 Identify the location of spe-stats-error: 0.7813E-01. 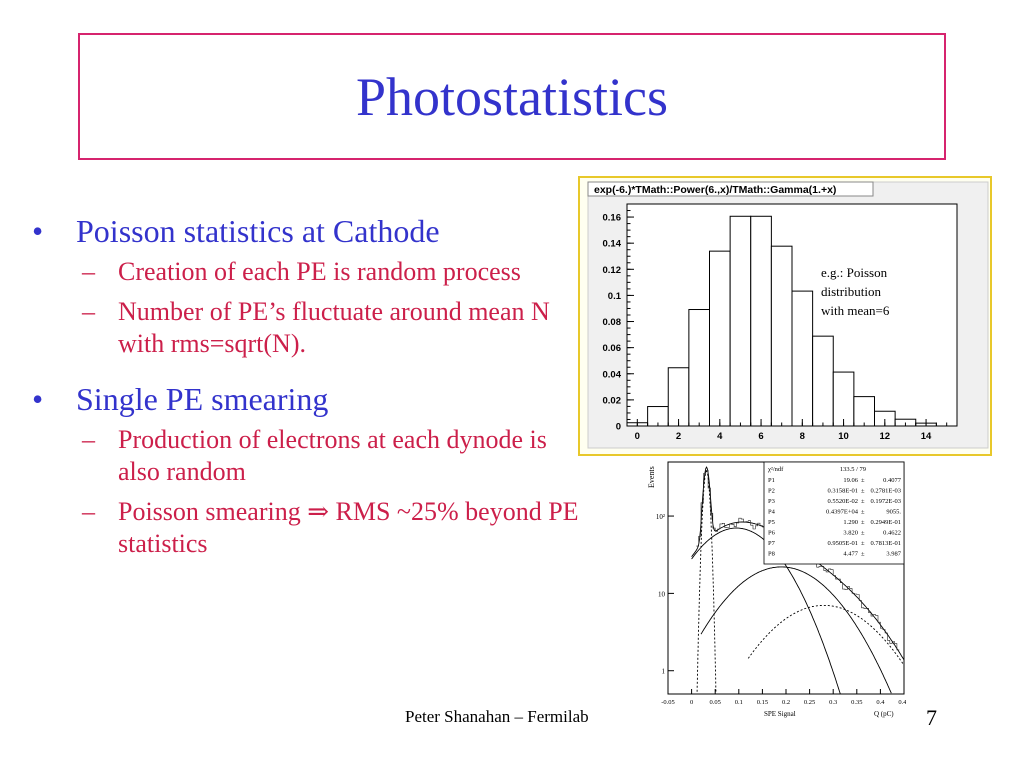
(885, 543).